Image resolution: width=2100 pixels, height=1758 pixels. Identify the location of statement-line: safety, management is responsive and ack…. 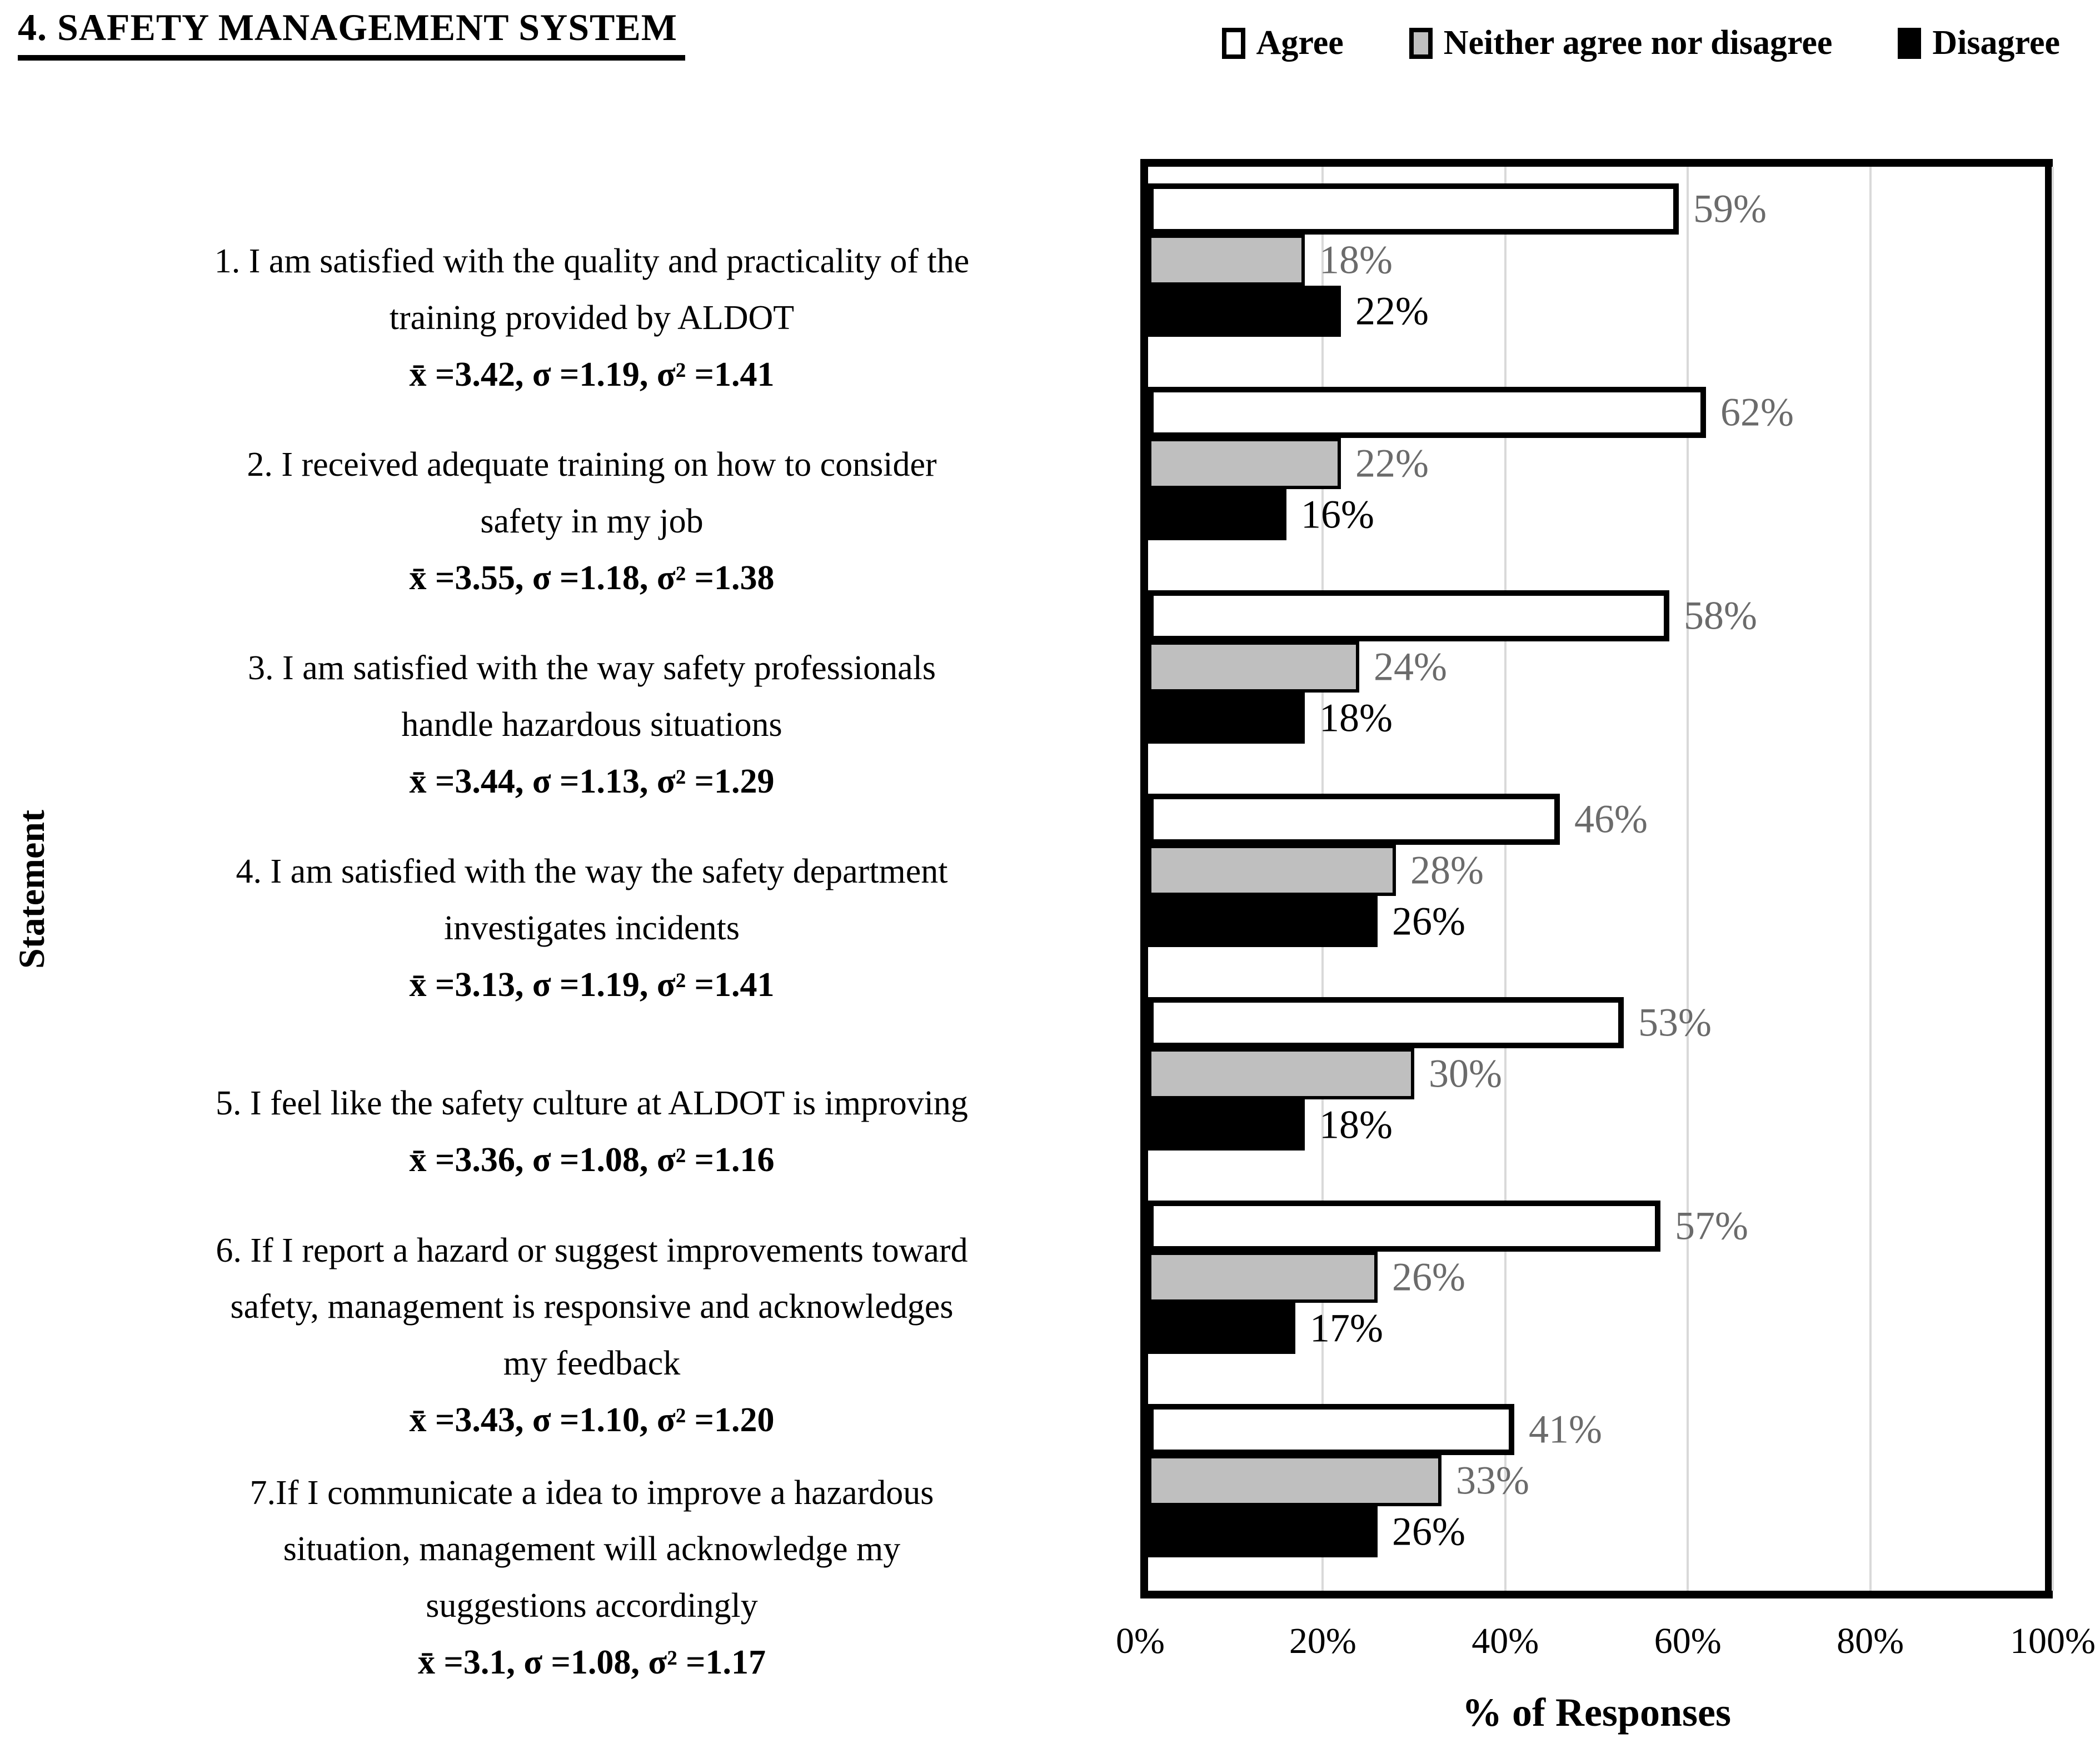
(592, 1307).